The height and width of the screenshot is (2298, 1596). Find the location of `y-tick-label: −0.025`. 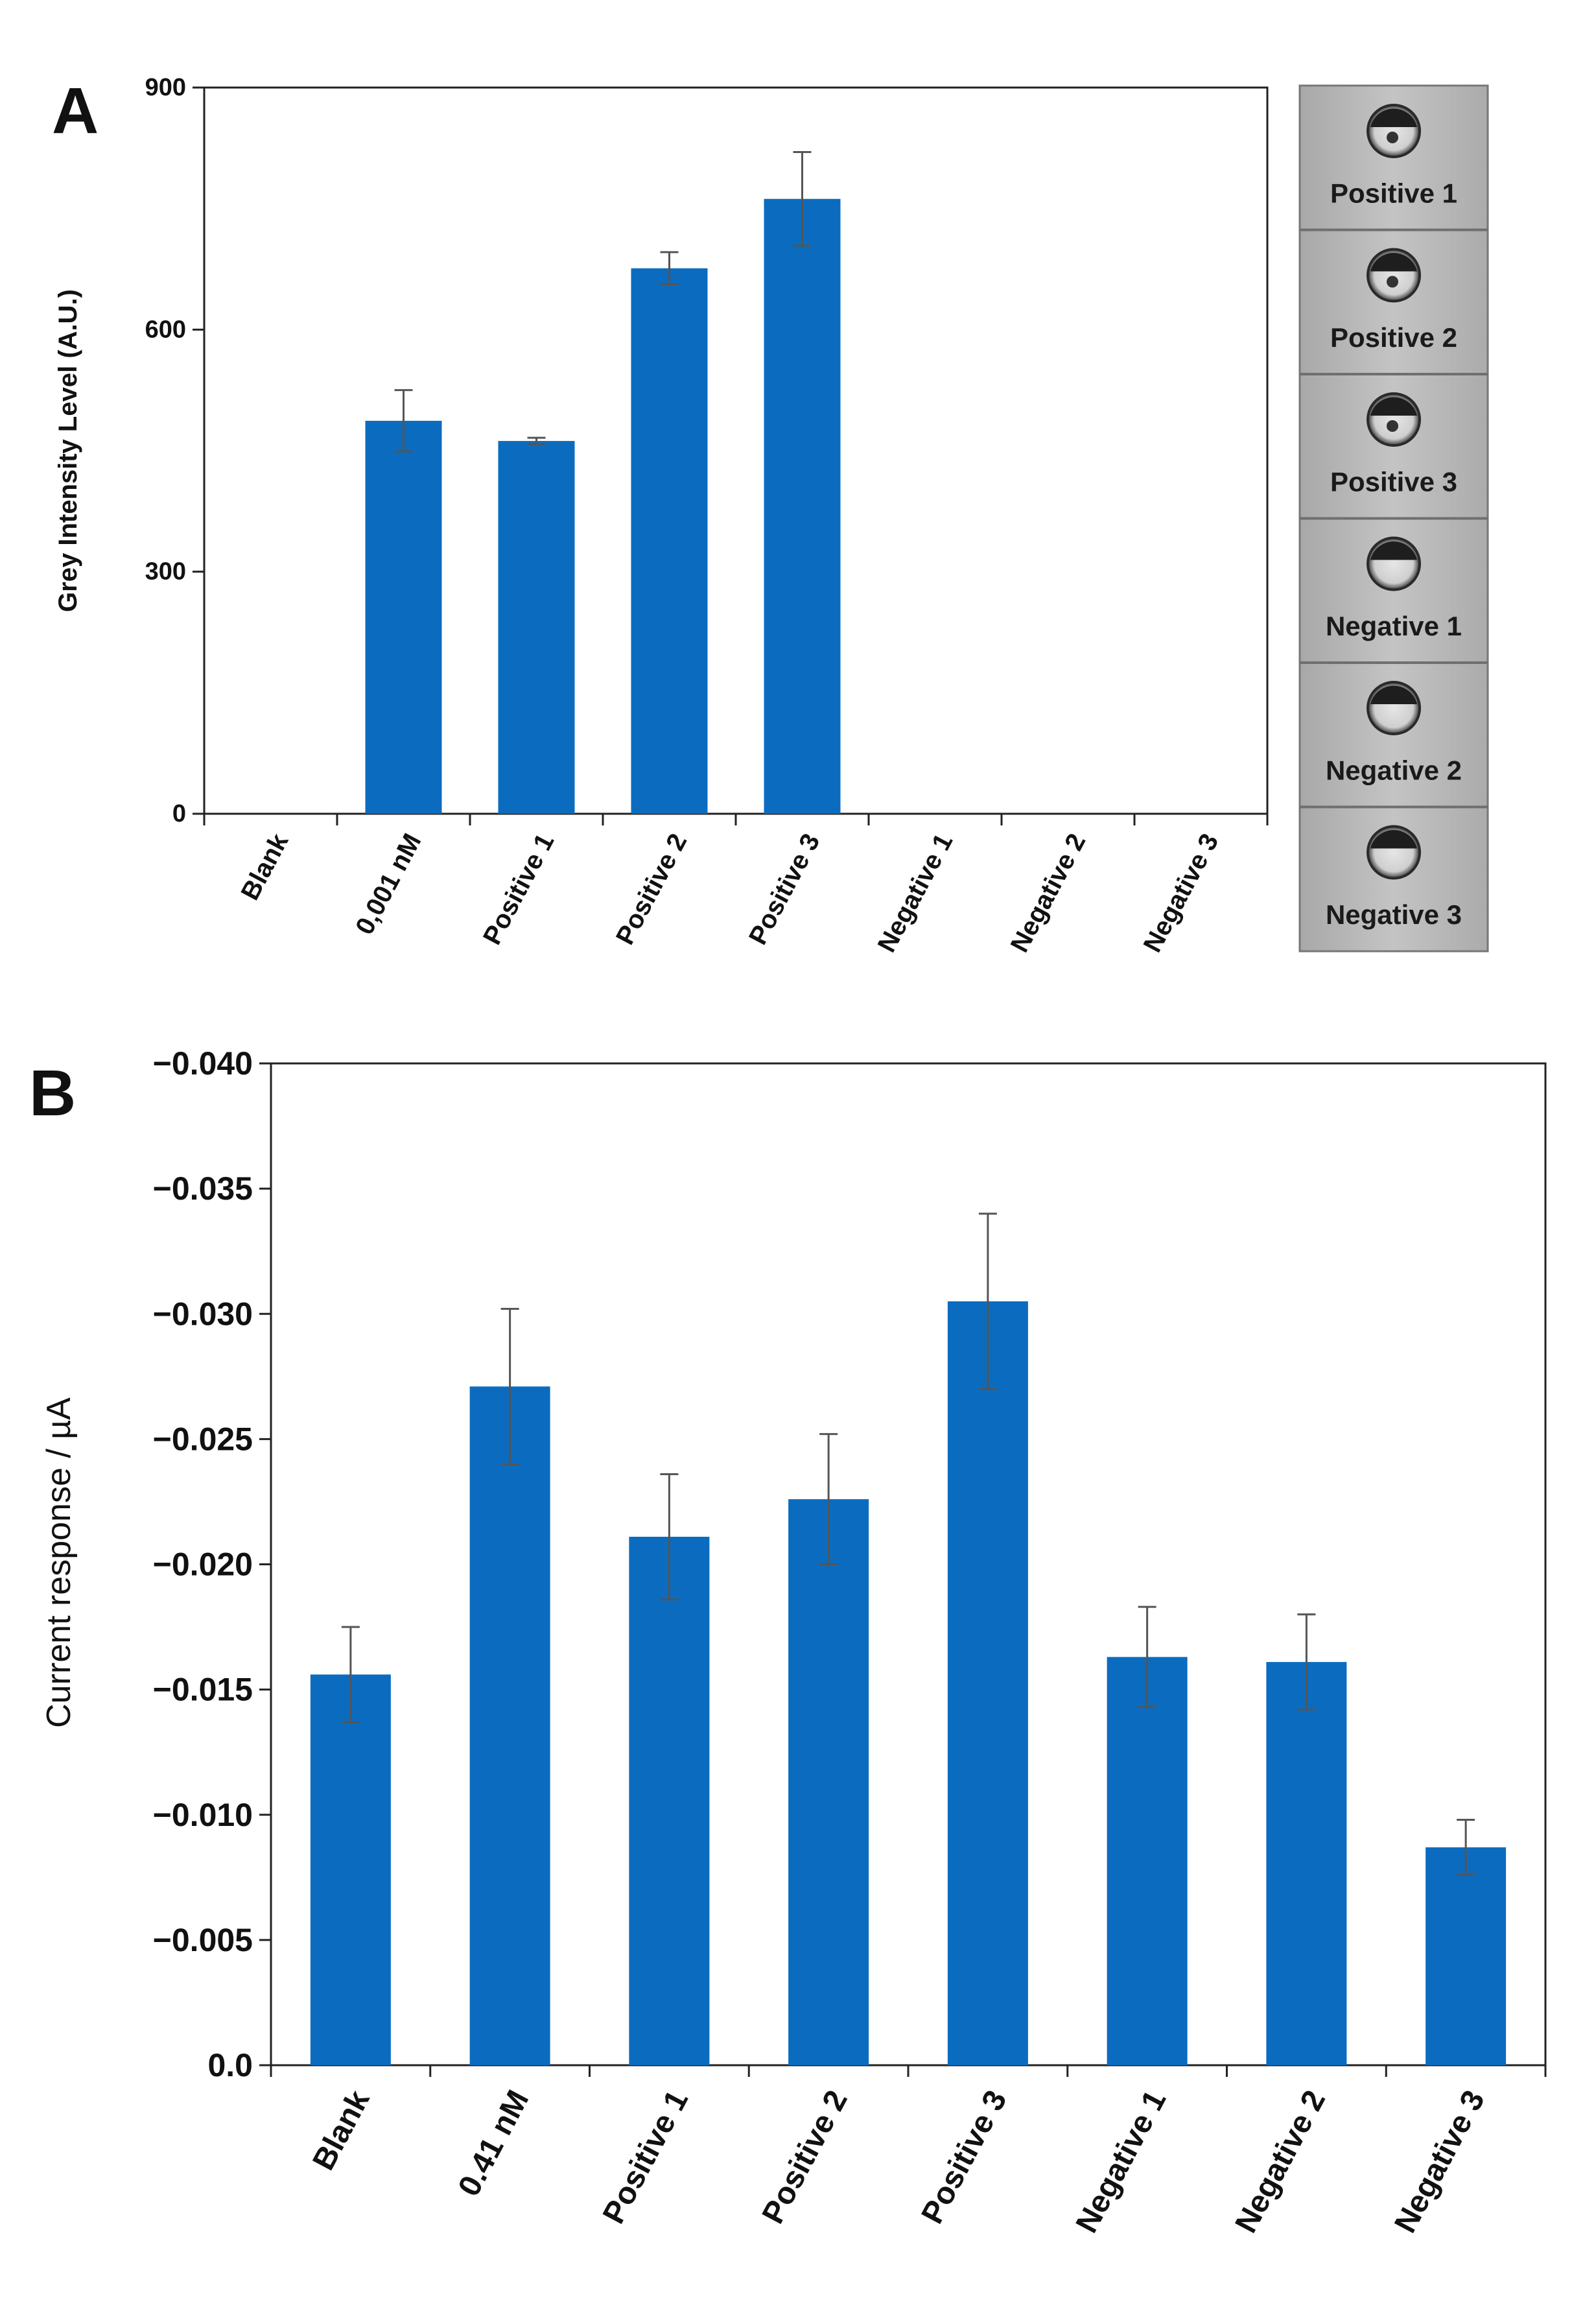

y-tick-label: −0.025 is located at coordinates (203, 1439).